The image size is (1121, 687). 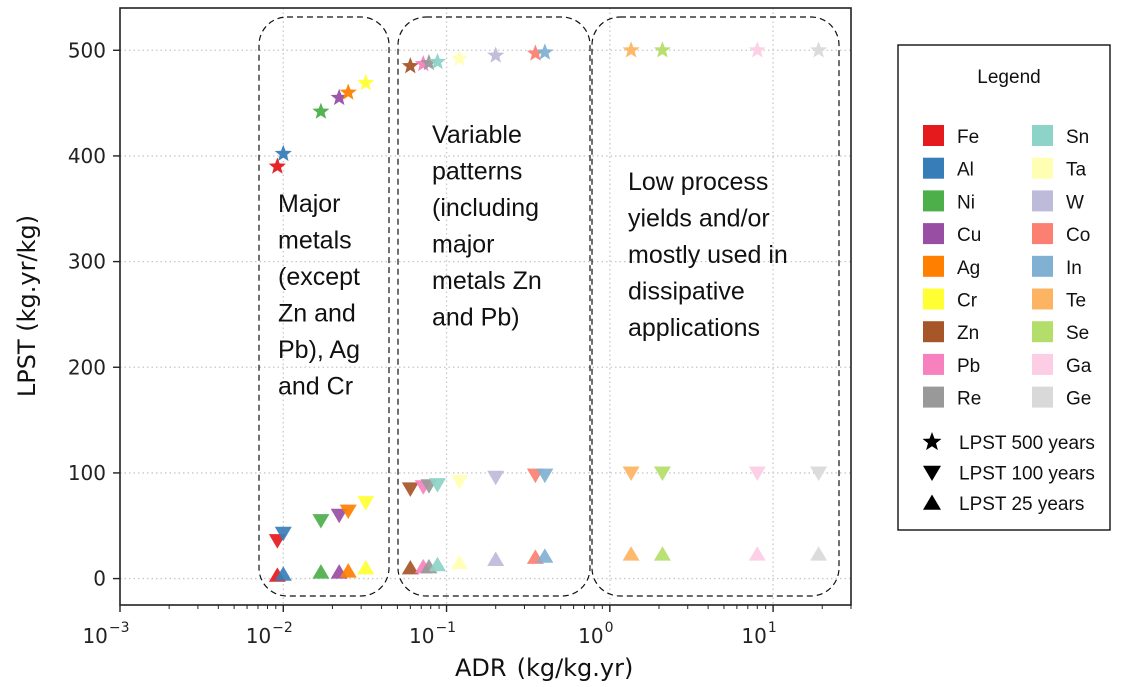 What do you see at coordinates (283, 534) in the screenshot?
I see `point-down-Al` at bounding box center [283, 534].